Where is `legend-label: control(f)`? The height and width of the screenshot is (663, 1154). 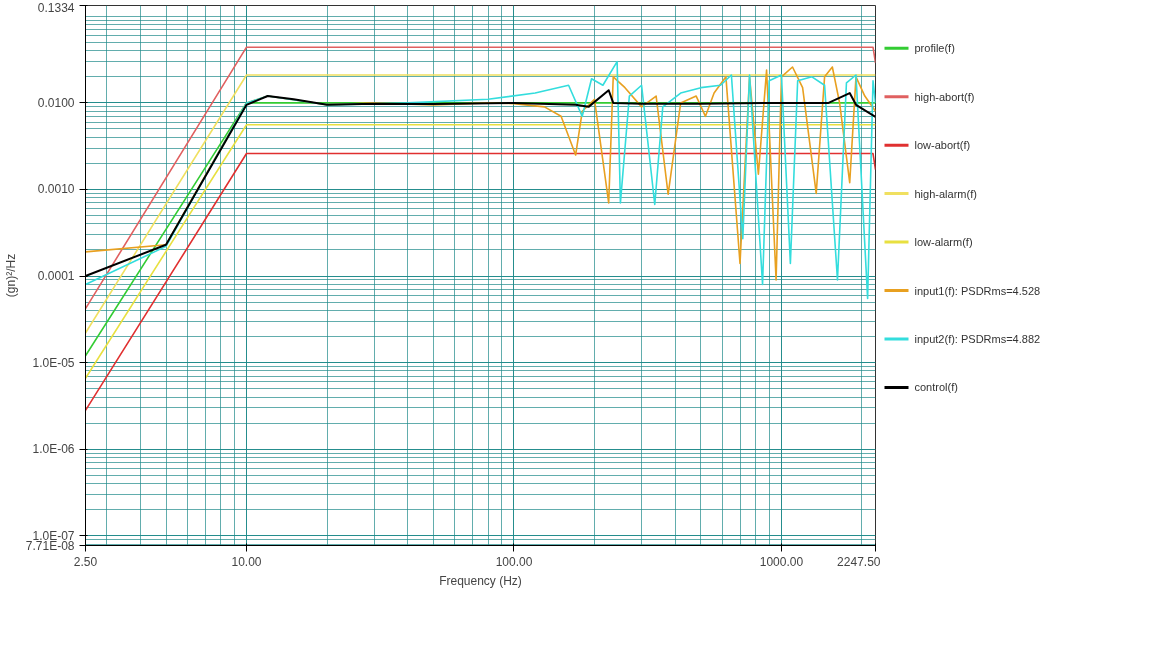 legend-label: control(f) is located at coordinates (936, 387).